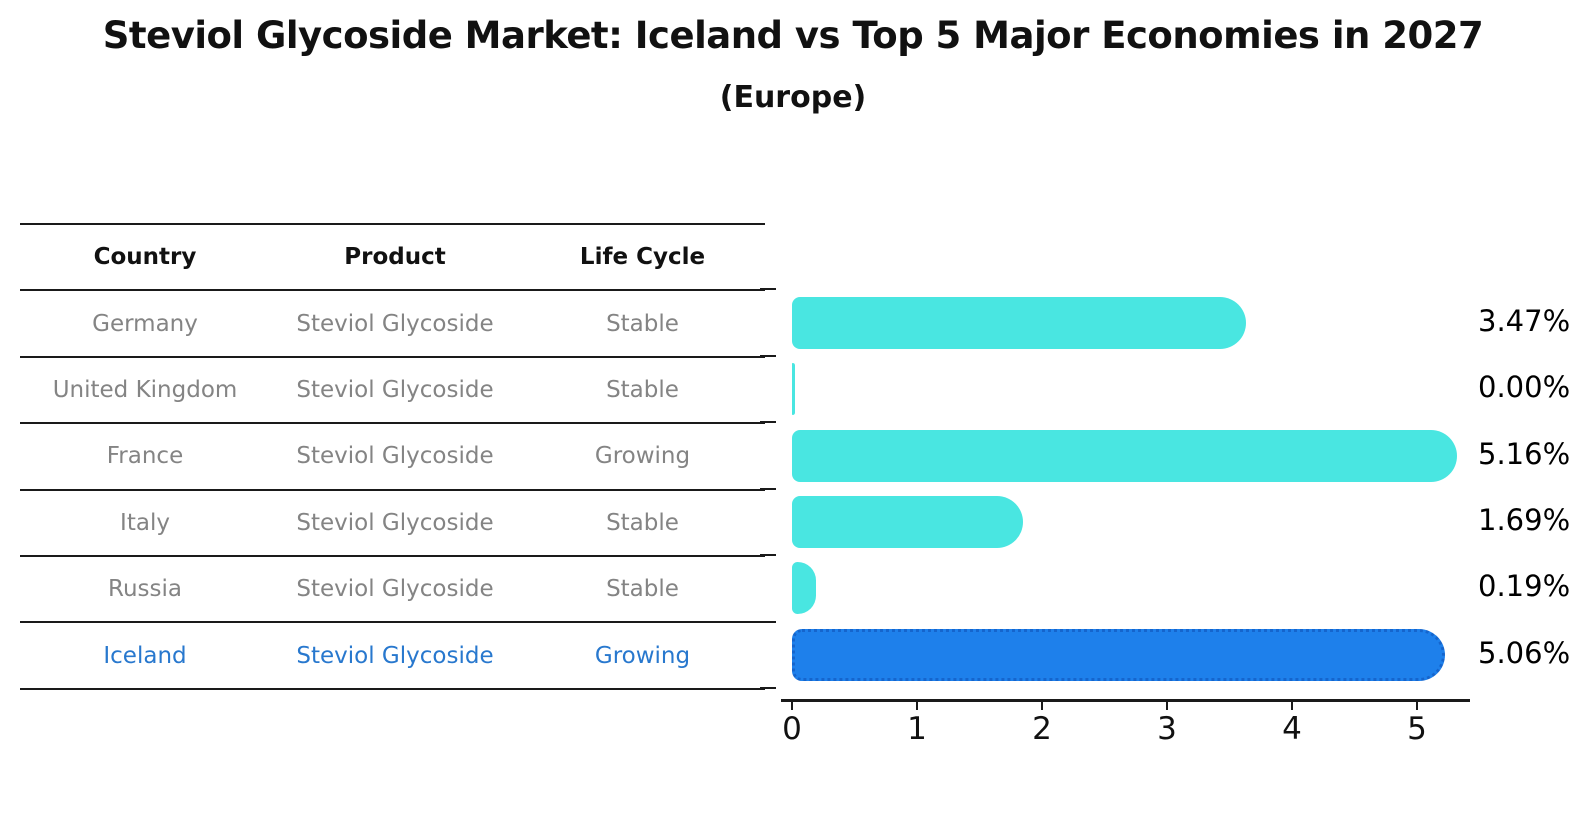 The width and height of the screenshot is (1586, 823). I want to click on bar-united-kingdom, so click(793, 389).